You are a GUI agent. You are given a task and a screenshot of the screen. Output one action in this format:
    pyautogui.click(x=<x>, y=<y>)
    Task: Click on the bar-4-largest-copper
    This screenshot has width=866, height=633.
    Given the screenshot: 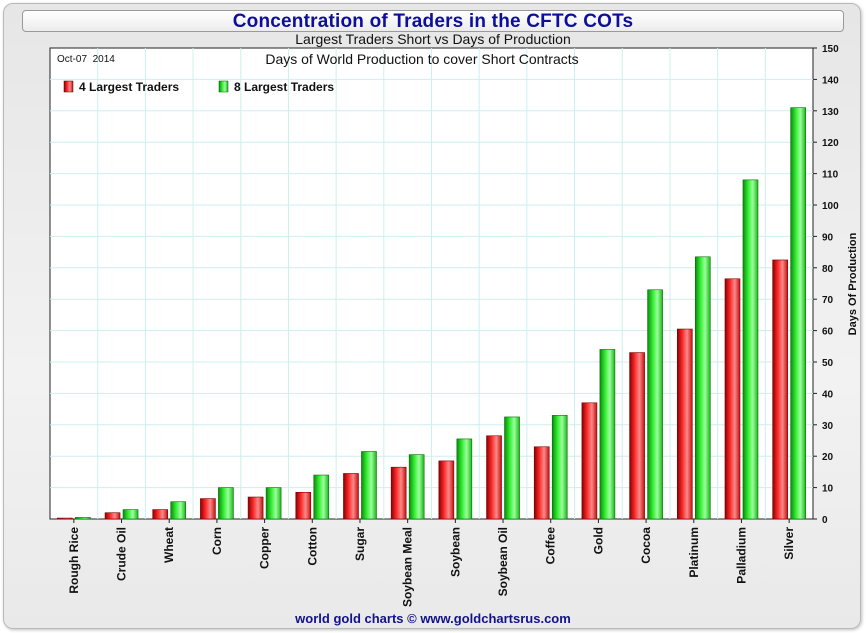 What is the action you would take?
    pyautogui.click(x=255, y=508)
    